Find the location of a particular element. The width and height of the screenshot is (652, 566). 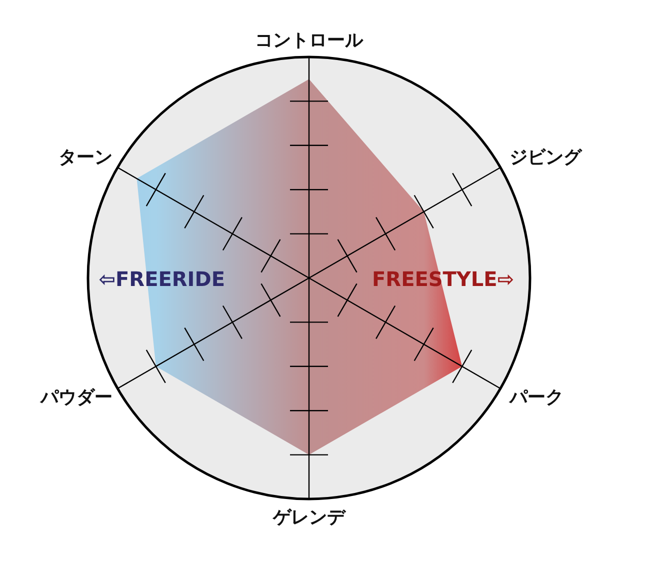

spoke-label: ターン is located at coordinates (85, 157).